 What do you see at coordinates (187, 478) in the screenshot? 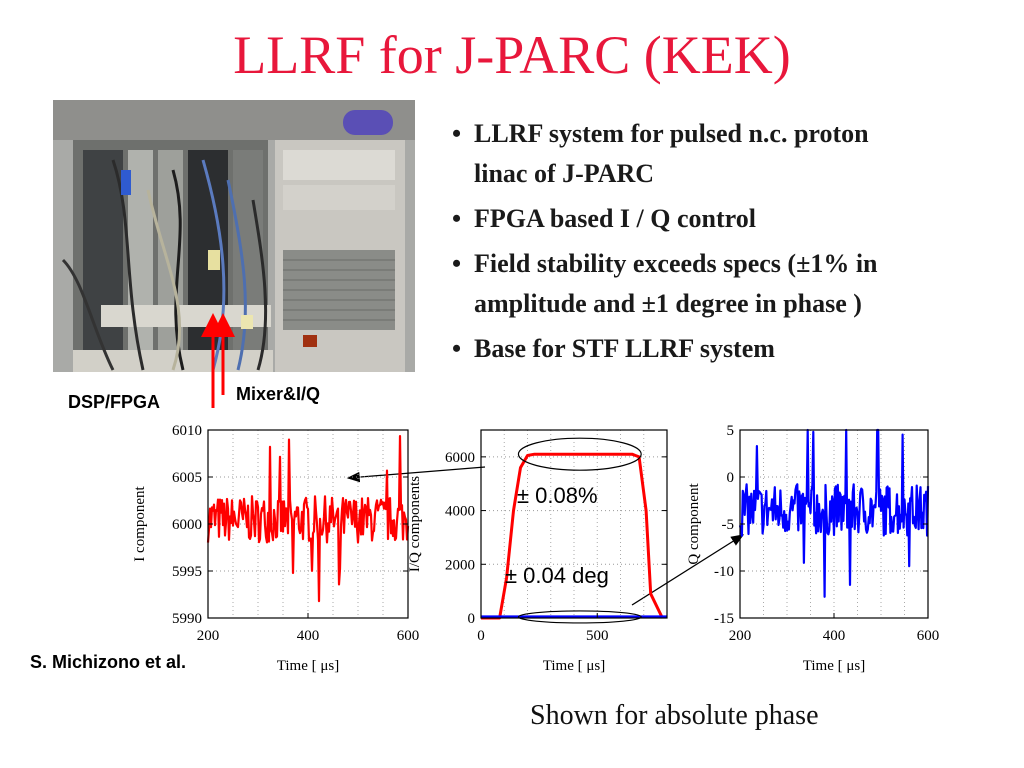
I see `y-tick-label: 6005` at bounding box center [187, 478].